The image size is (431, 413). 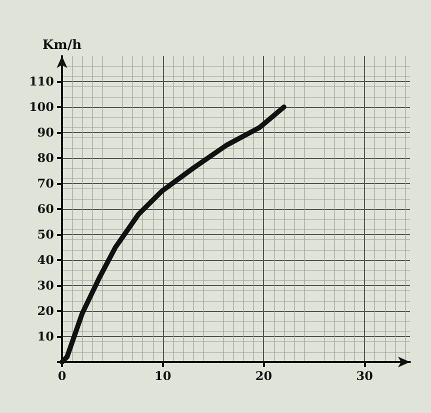 What do you see at coordinates (45, 209) in the screenshot?
I see `y-tick-label: 60` at bounding box center [45, 209].